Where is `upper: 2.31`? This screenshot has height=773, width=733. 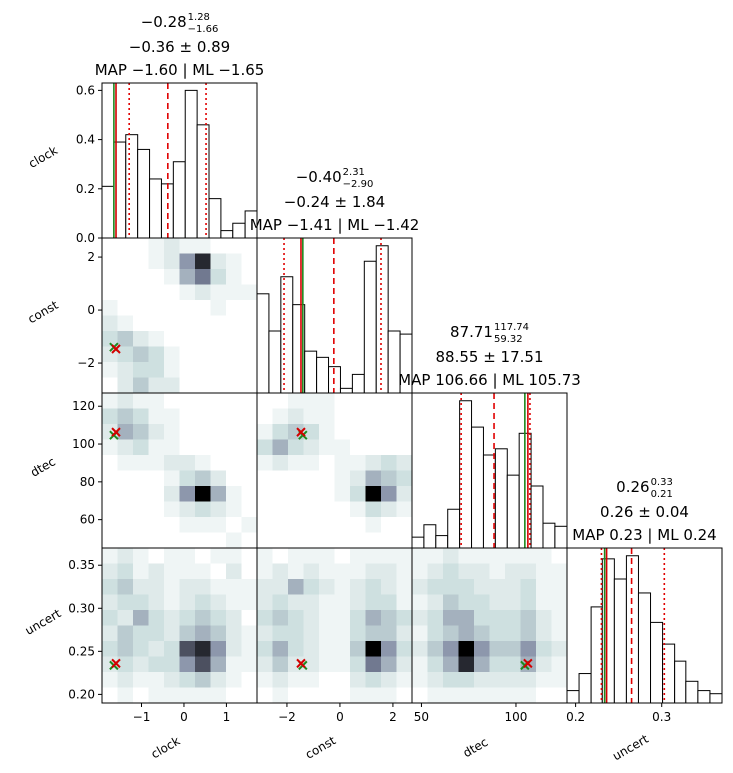 upper: 2.31 is located at coordinates (354, 172).